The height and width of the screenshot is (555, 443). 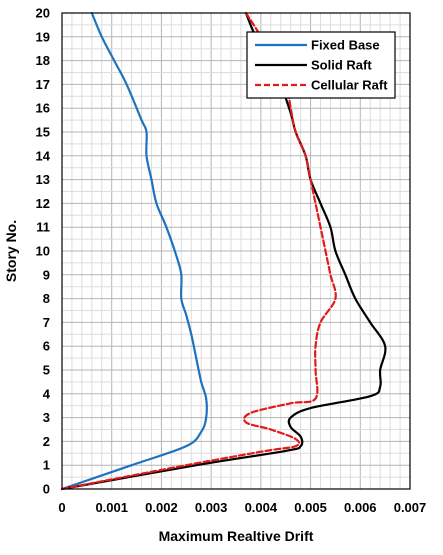 I want to click on y-tick-label: 7, so click(x=46, y=322).